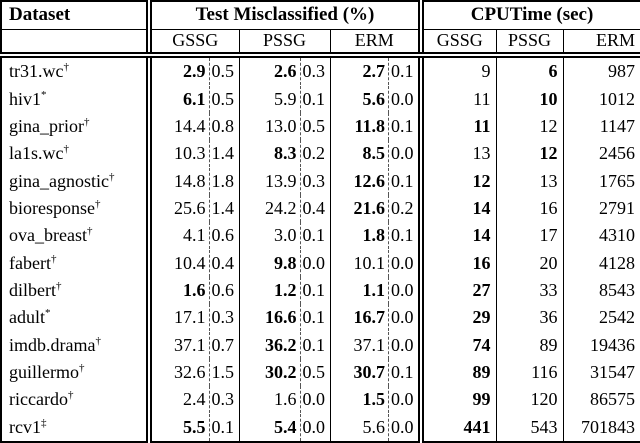 Image resolution: width=640 pixels, height=443 pixels. What do you see at coordinates (457, 427) in the screenshot?
I see `cpu-gssg-cell: 441` at bounding box center [457, 427].